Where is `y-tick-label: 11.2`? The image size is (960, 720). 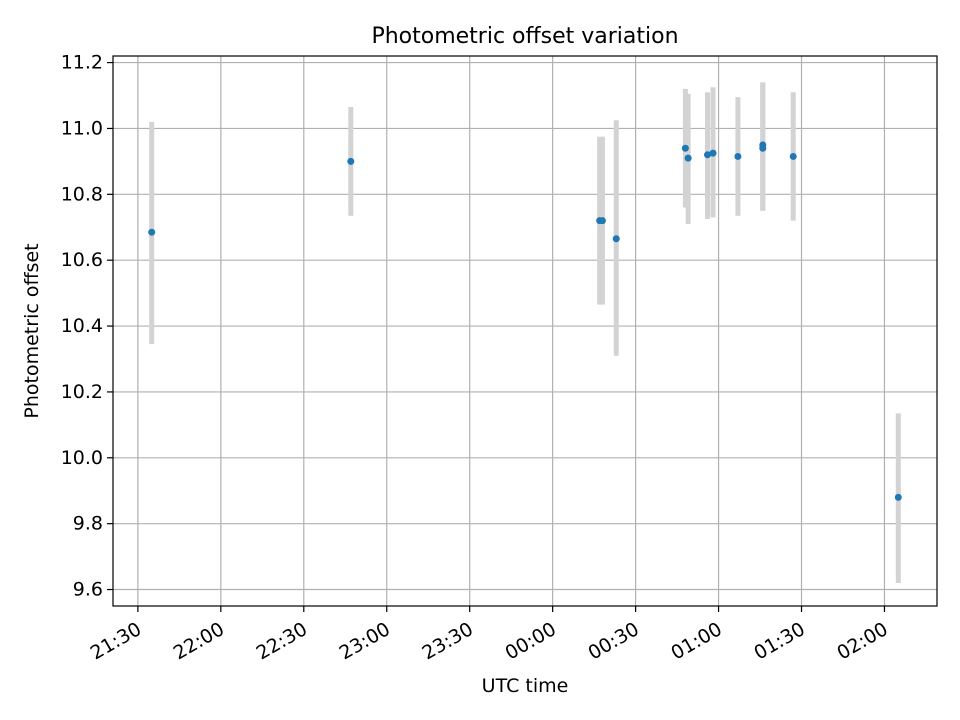 y-tick-label: 11.2 is located at coordinates (82, 63).